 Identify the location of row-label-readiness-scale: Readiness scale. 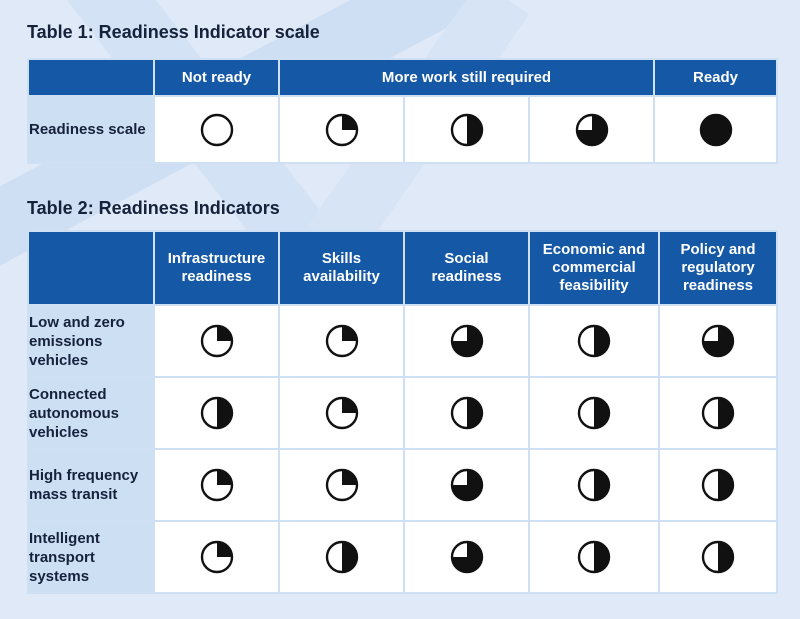
(91, 129).